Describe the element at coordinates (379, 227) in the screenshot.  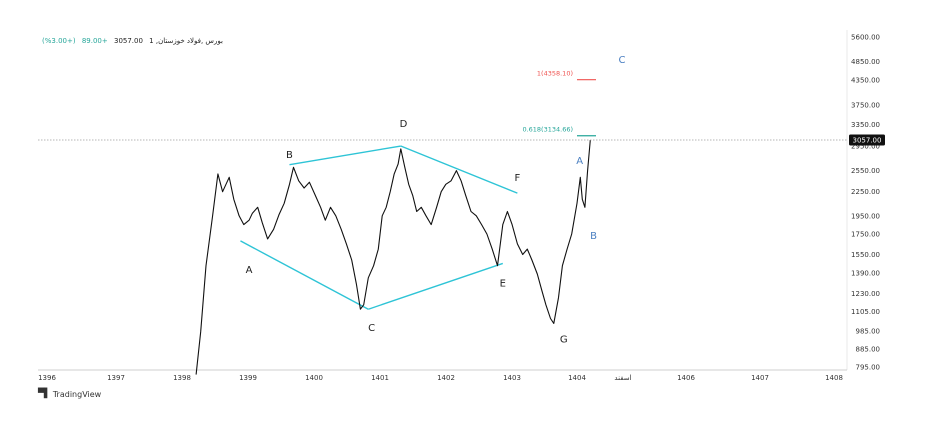
I see `trendlines` at that location.